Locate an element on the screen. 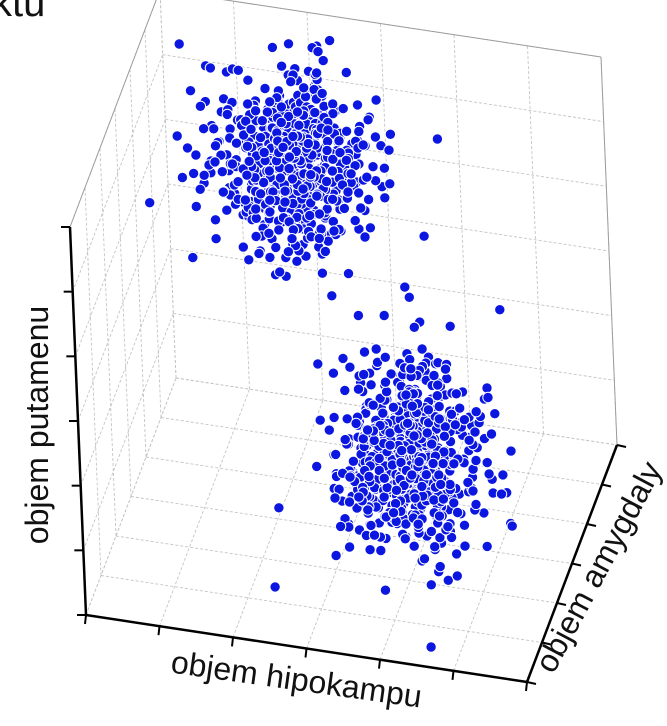 This screenshot has width=667, height=726. box-edge is located at coordinates (113, 114).